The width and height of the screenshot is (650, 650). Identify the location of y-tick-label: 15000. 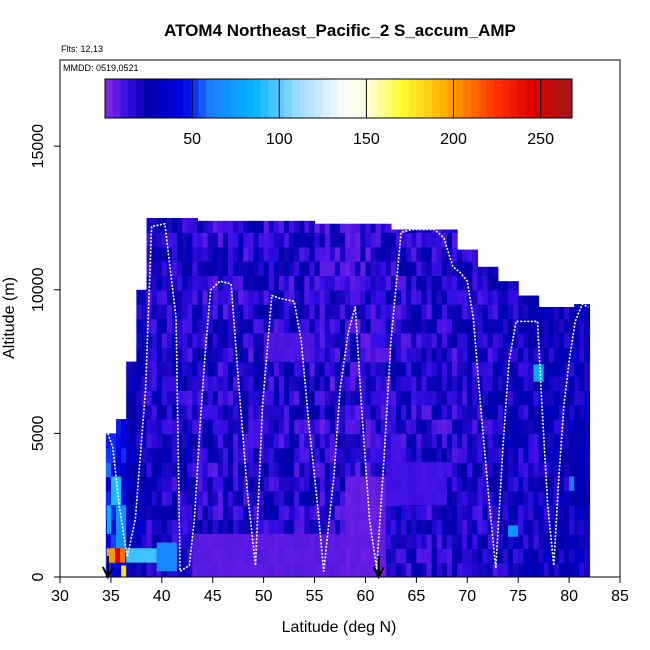
(38, 146).